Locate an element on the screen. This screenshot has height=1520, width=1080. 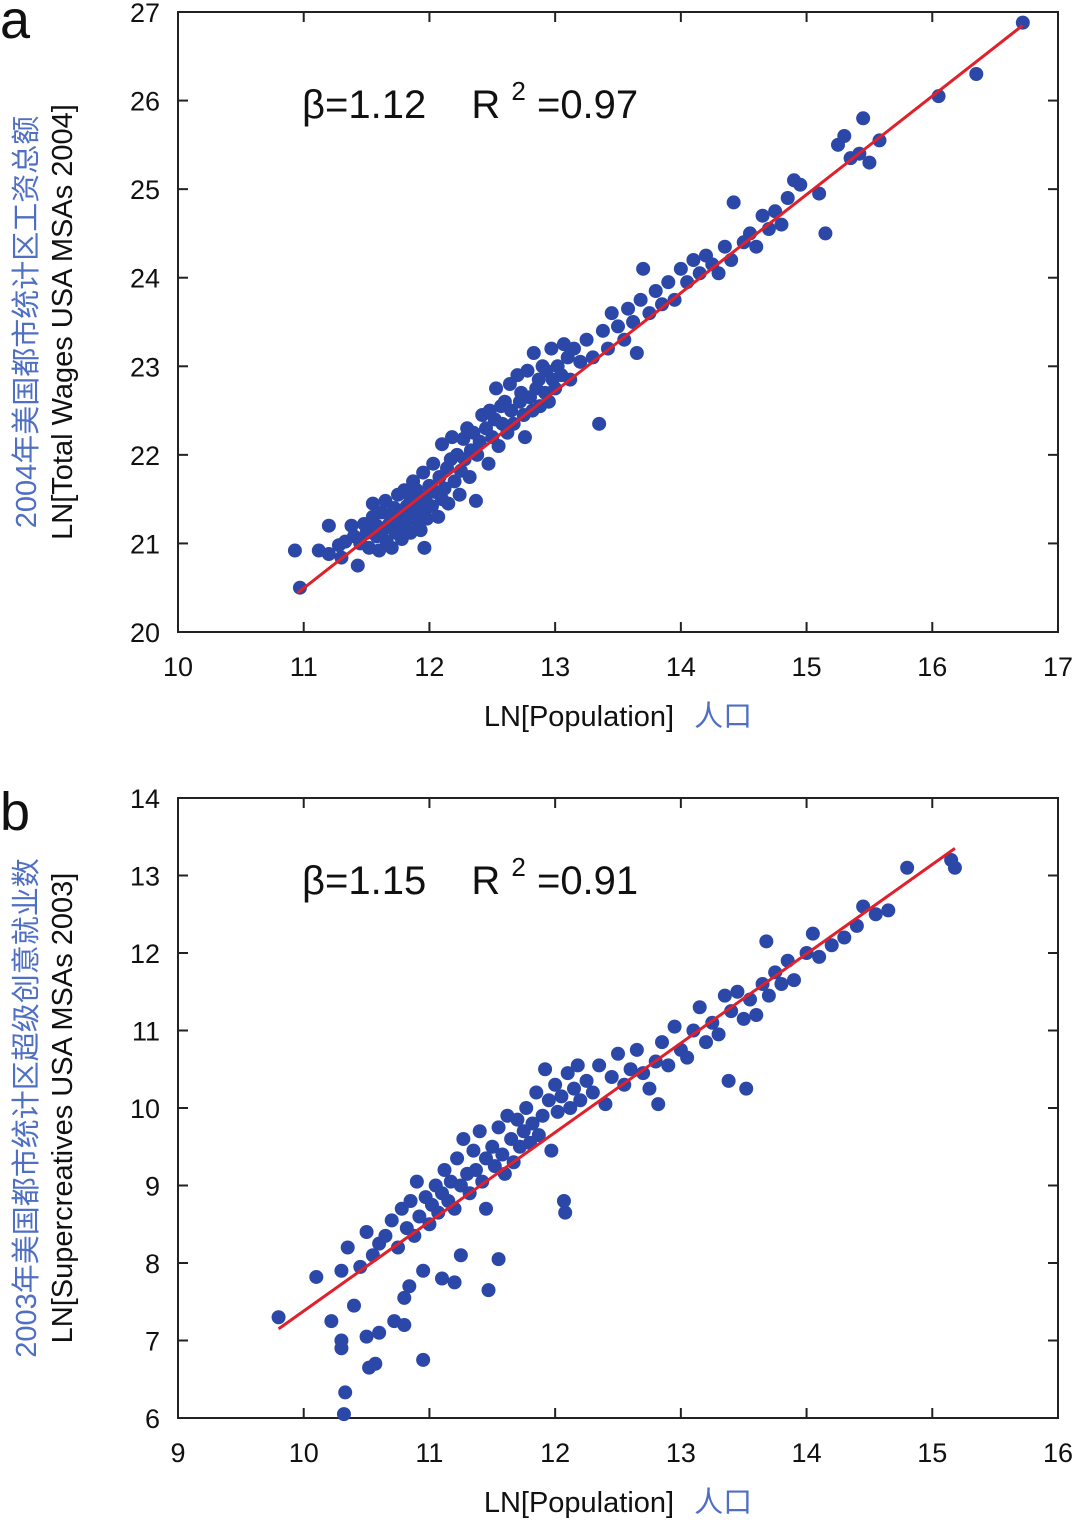
panel-letter-a: a is located at coordinates (15, 25).